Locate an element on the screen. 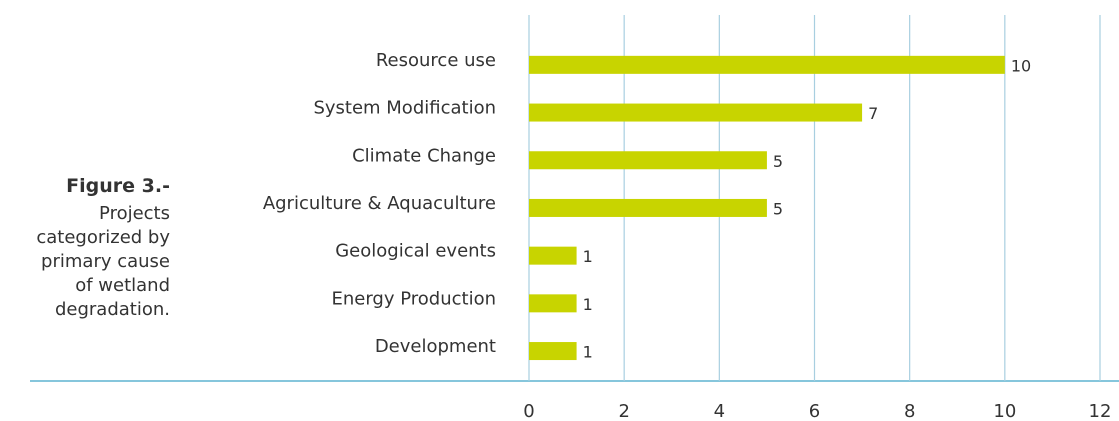 This screenshot has height=421, width=1119. caption-title: Figure 3.- is located at coordinates (118, 186).